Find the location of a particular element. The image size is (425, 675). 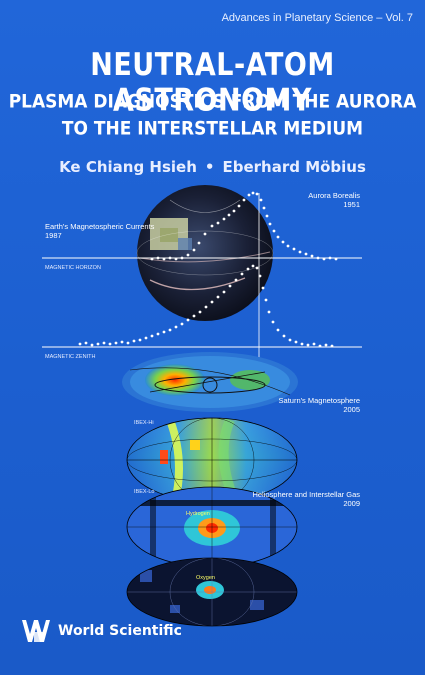

saturn-magnetosphere-image is located at coordinates (210, 382).